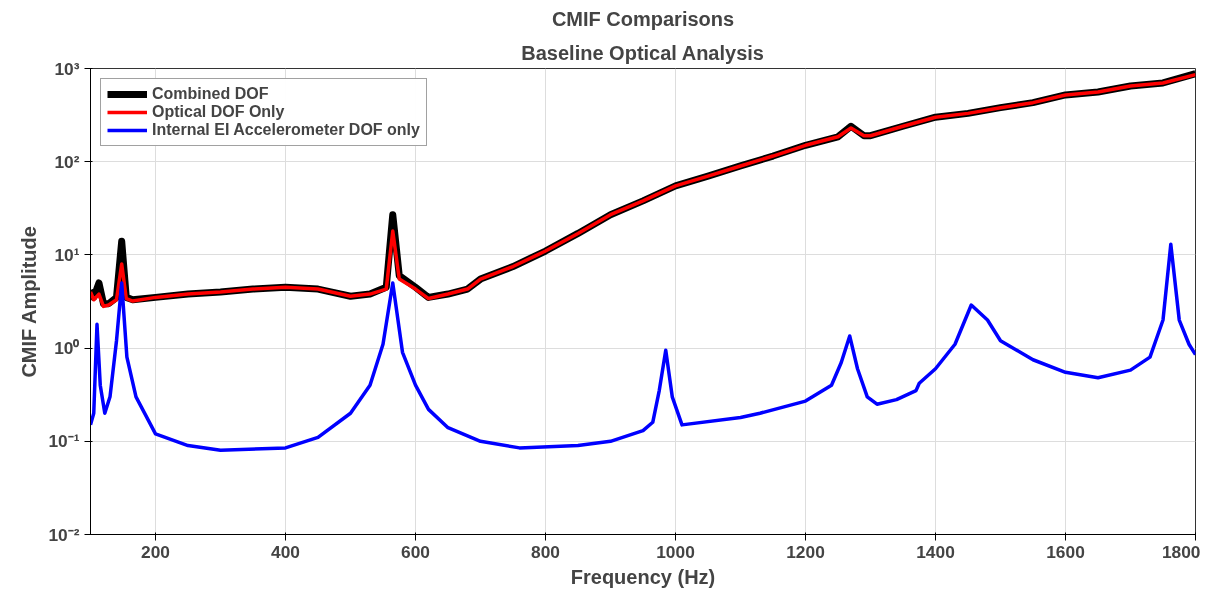 The height and width of the screenshot is (610, 1229). Describe the element at coordinates (64, 441) in the screenshot. I see `y-tick-label: 10⁻¹` at that location.